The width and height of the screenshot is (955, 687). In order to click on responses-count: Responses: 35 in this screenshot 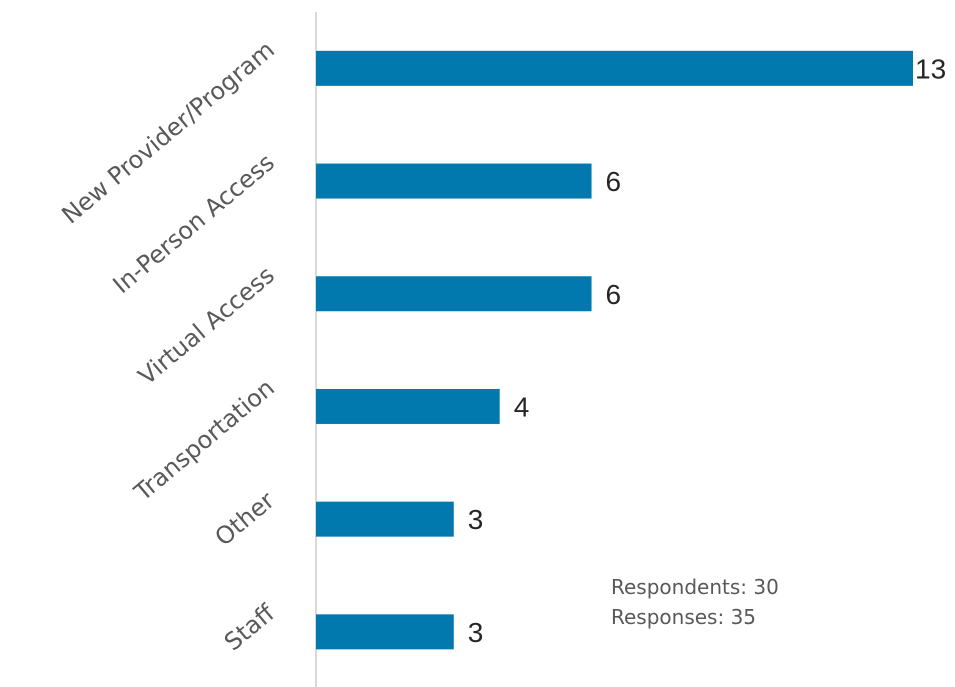, I will do `click(684, 617)`.